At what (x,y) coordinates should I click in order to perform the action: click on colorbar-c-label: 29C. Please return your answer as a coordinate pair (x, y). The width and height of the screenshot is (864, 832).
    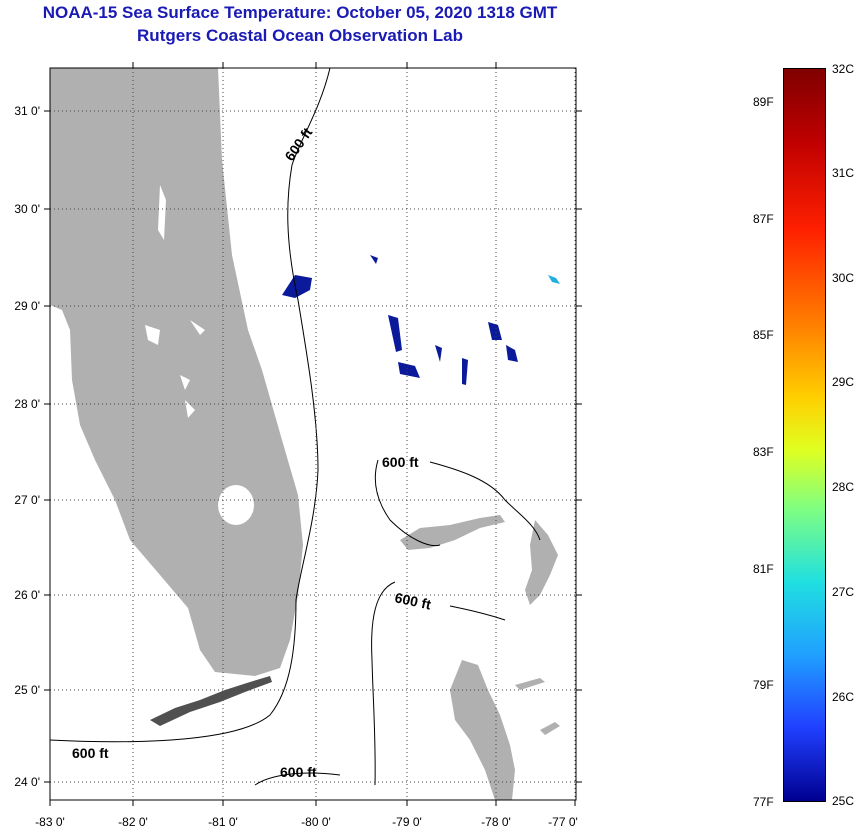
    Looking at the image, I should click on (843, 382).